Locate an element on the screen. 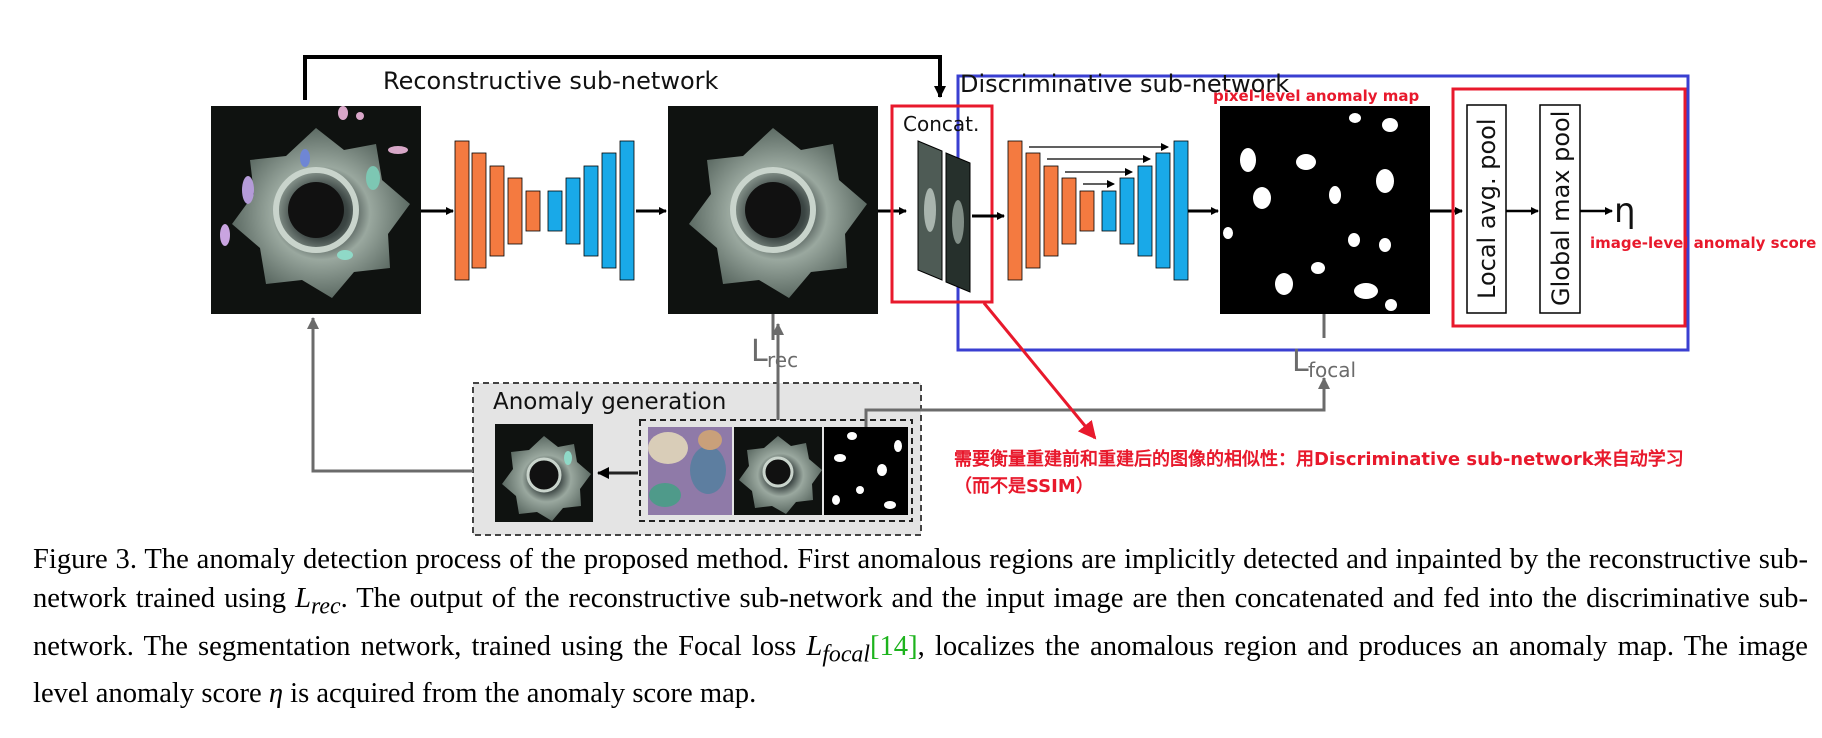 This screenshot has height=738, width=1822. texture-source-image is located at coordinates (690, 471).